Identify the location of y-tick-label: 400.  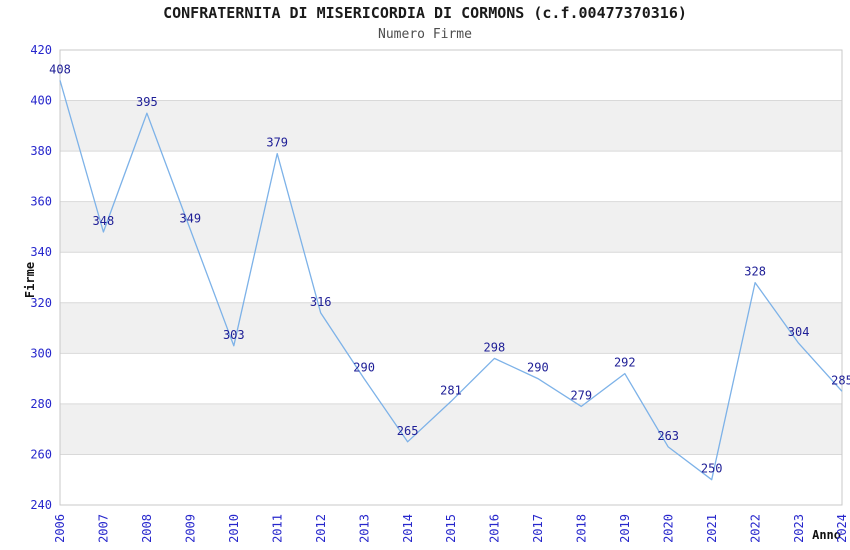
(41, 101).